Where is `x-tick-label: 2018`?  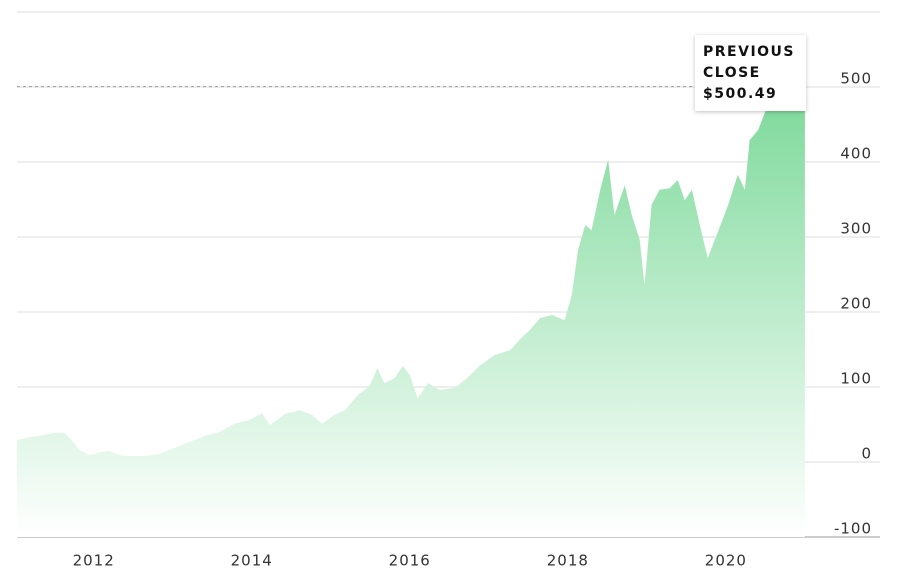
x-tick-label: 2018 is located at coordinates (568, 561).